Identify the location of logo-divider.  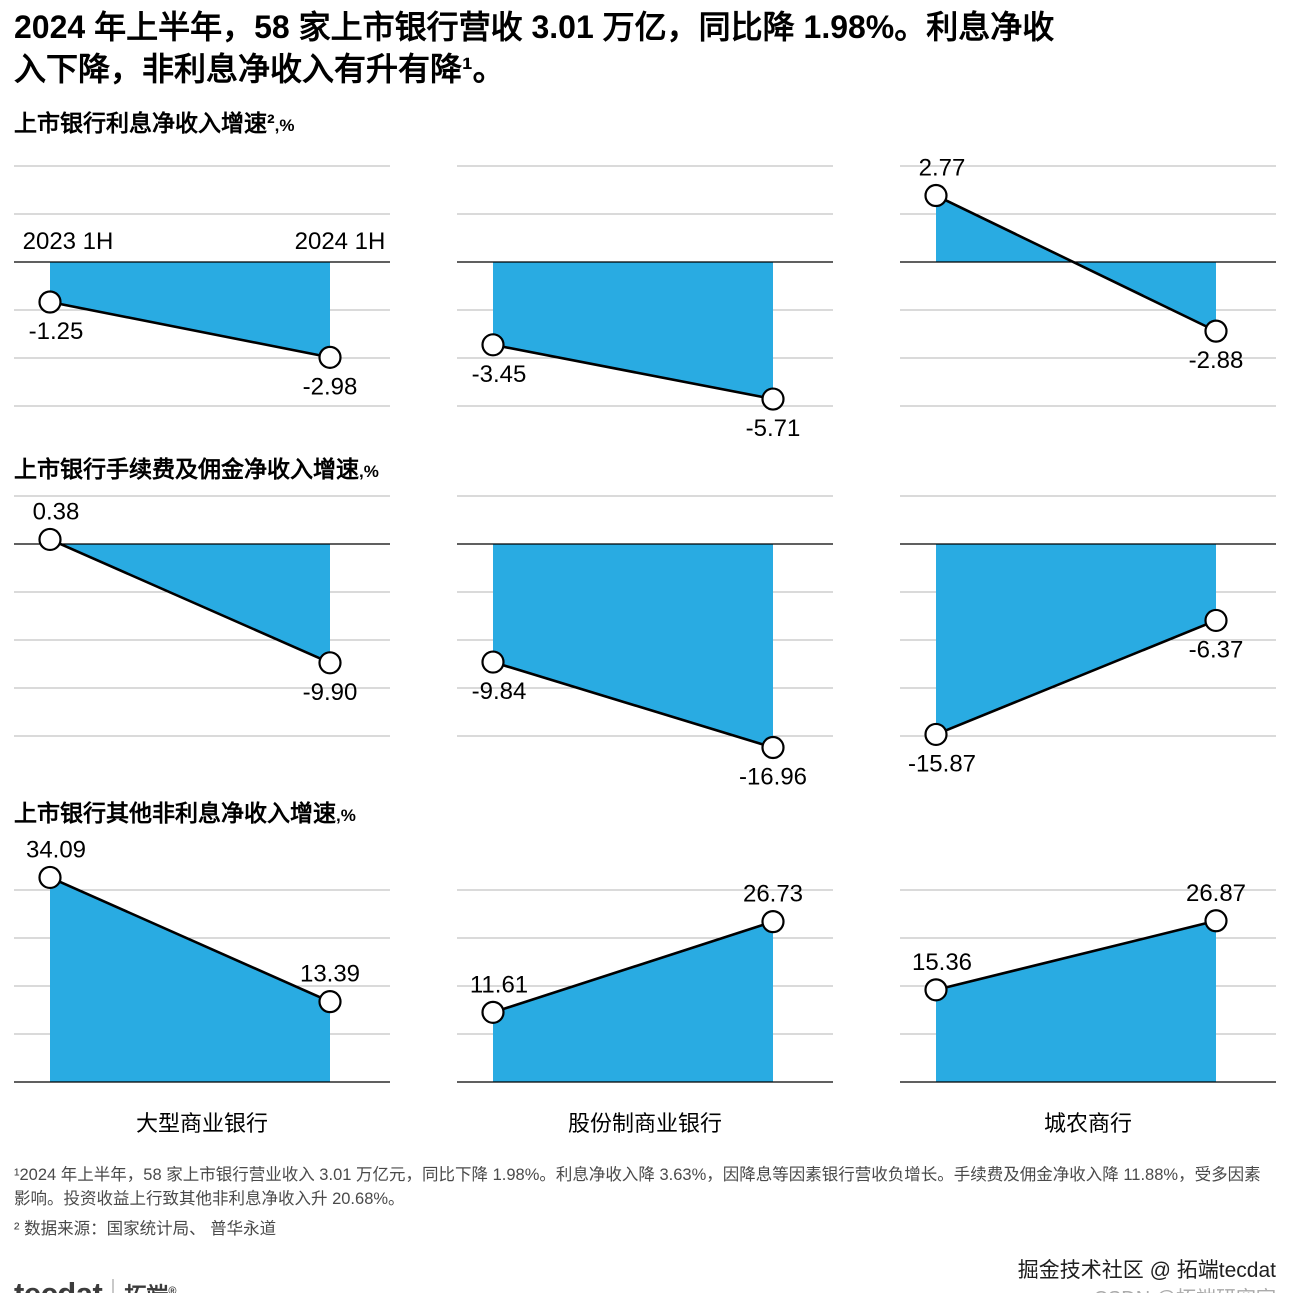
(113, 1286).